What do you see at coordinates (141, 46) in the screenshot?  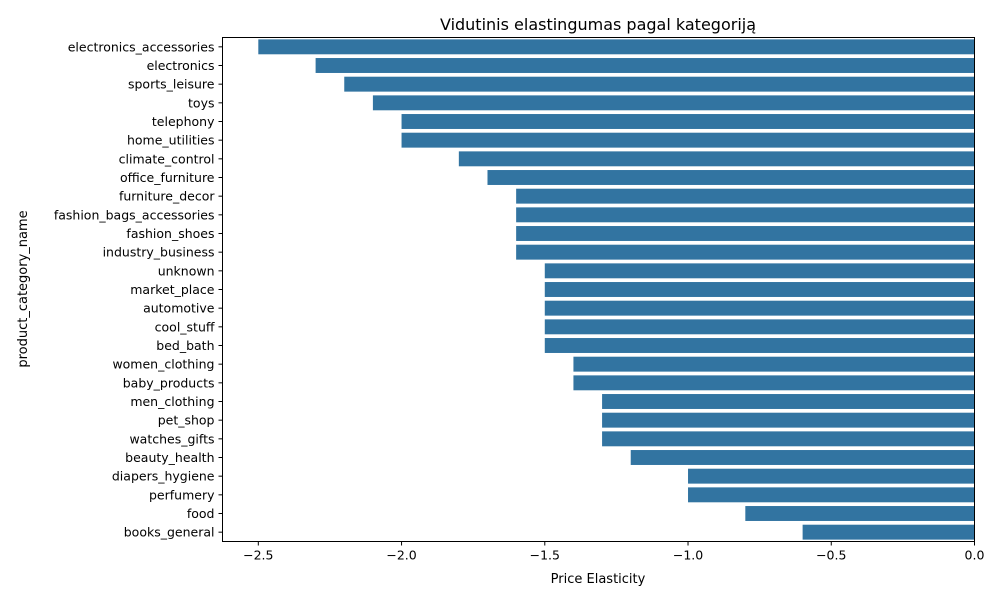 I see `y-tick-label: electronics_accessories` at bounding box center [141, 46].